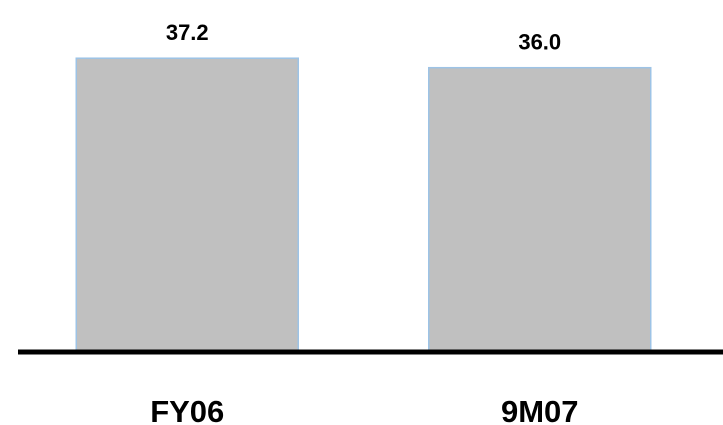  Describe the element at coordinates (540, 409) in the screenshot. I see `category-label-9m07: 9M07` at that location.